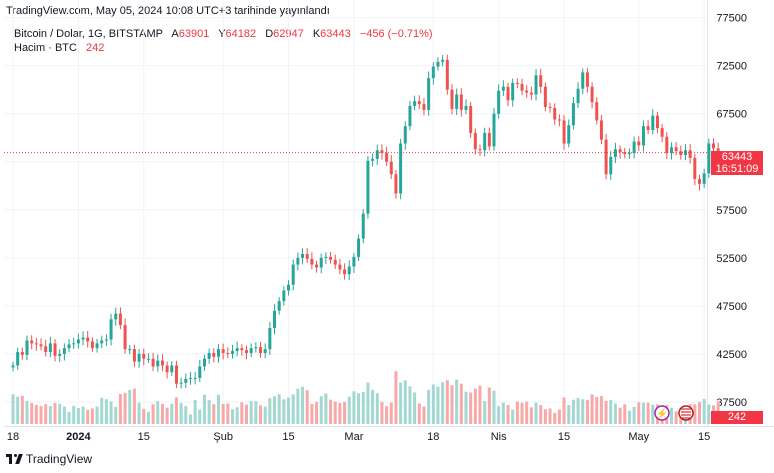 The image size is (774, 473). I want to click on y-tick-label: 77500, so click(731, 19).